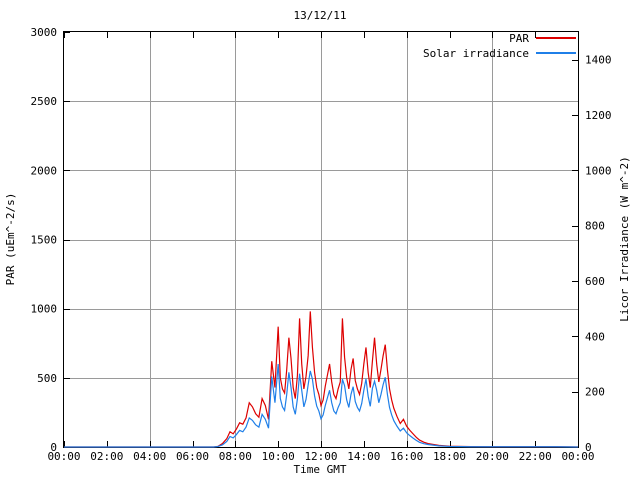 This screenshot has height=480, width=640. I want to click on y-axis-left-title: PAR (uEm^-2/s), so click(10, 239).